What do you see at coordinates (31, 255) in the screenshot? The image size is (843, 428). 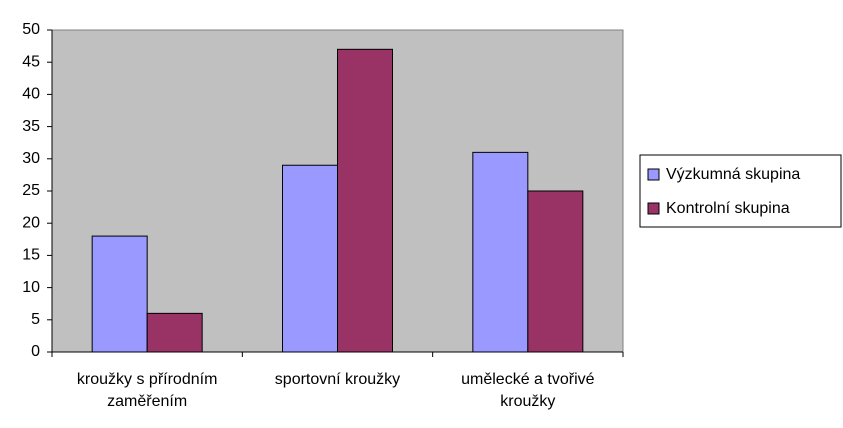 I see `y-tick-label: 15` at bounding box center [31, 255].